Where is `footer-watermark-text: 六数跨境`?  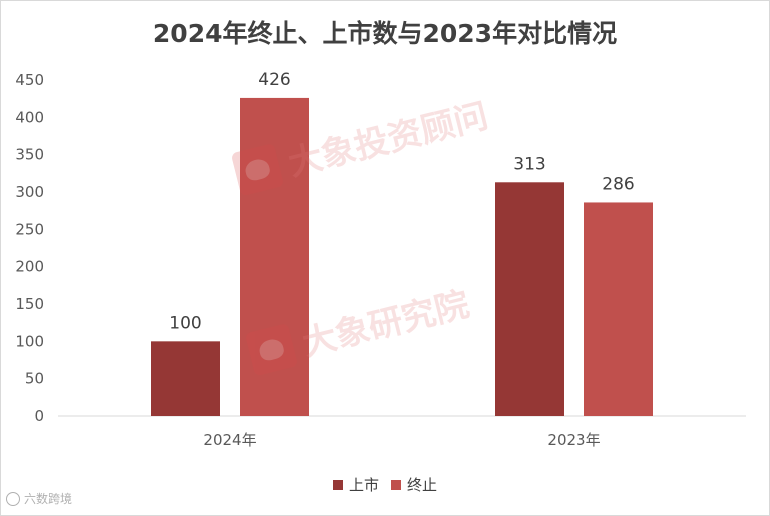
footer-watermark-text: 六数跨境 is located at coordinates (48, 499).